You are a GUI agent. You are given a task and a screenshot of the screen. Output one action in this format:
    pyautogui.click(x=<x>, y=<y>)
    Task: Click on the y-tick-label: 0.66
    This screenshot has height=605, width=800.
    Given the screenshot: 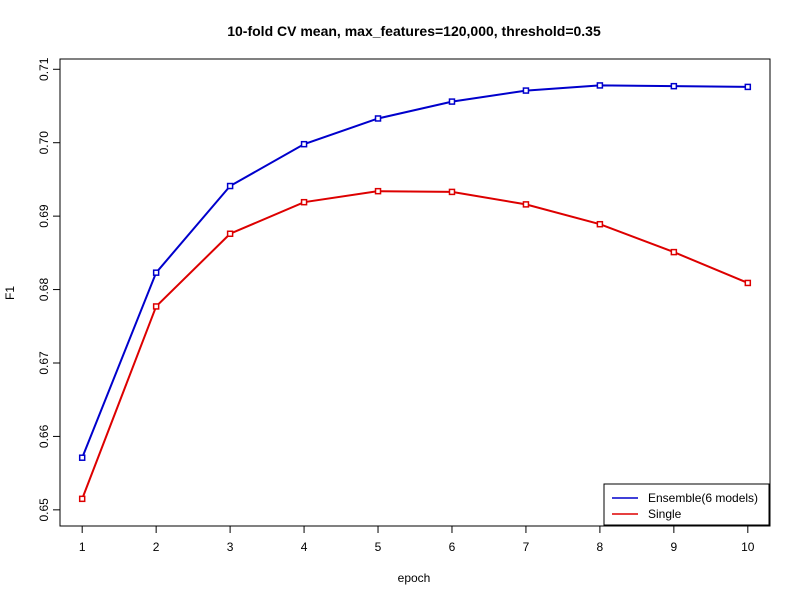 What is the action you would take?
    pyautogui.click(x=44, y=436)
    